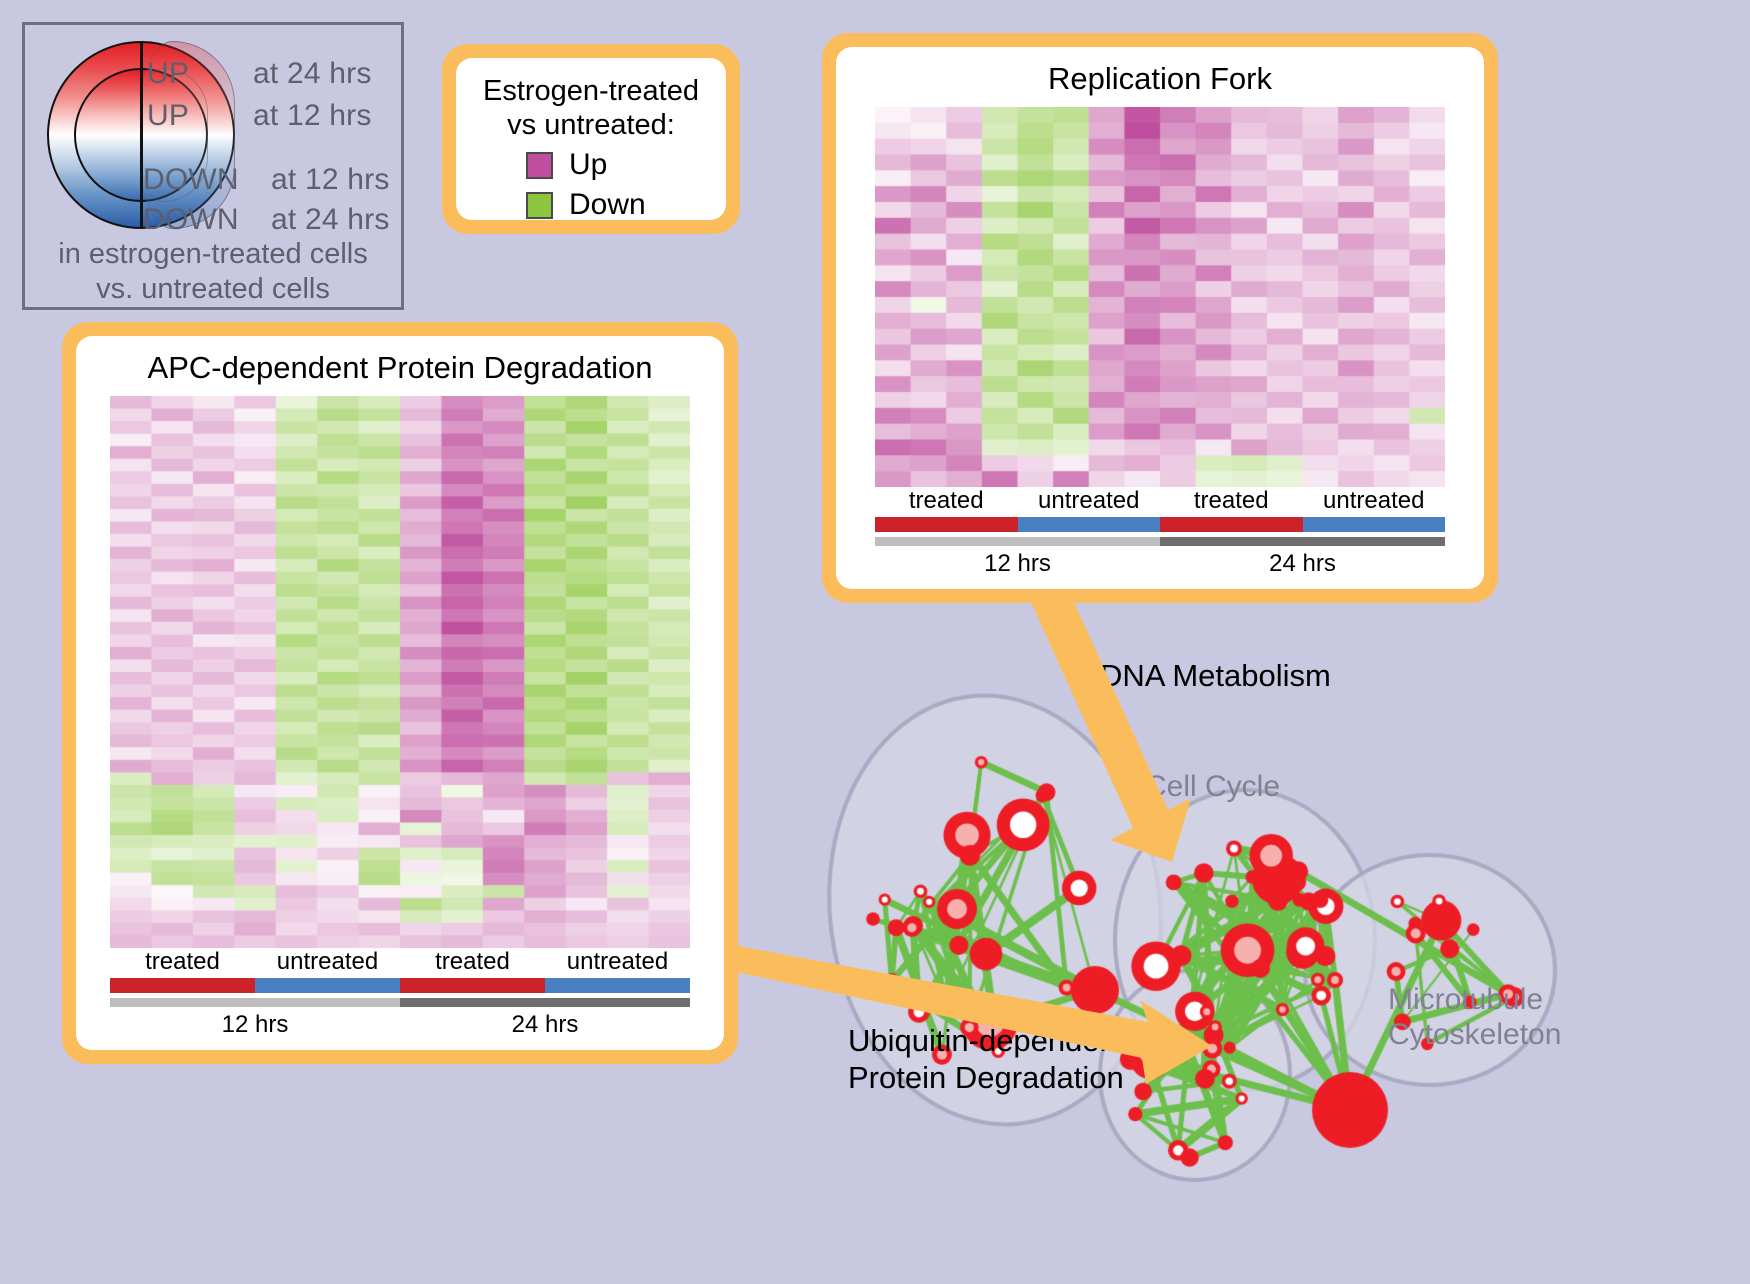  I want to click on updown-legend-title: Estrogen-treated vs untreated:, so click(591, 108).